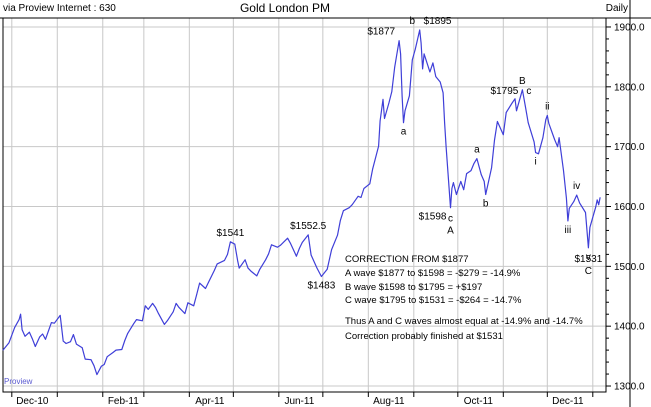  I want to click on x-tick-label: Dec-10, so click(32, 401).